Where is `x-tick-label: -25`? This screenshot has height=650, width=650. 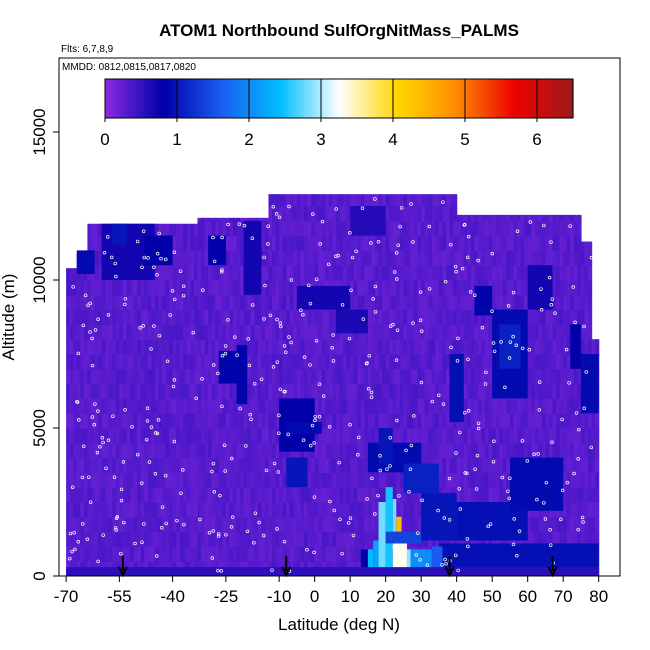 x-tick-label: -25 is located at coordinates (226, 596).